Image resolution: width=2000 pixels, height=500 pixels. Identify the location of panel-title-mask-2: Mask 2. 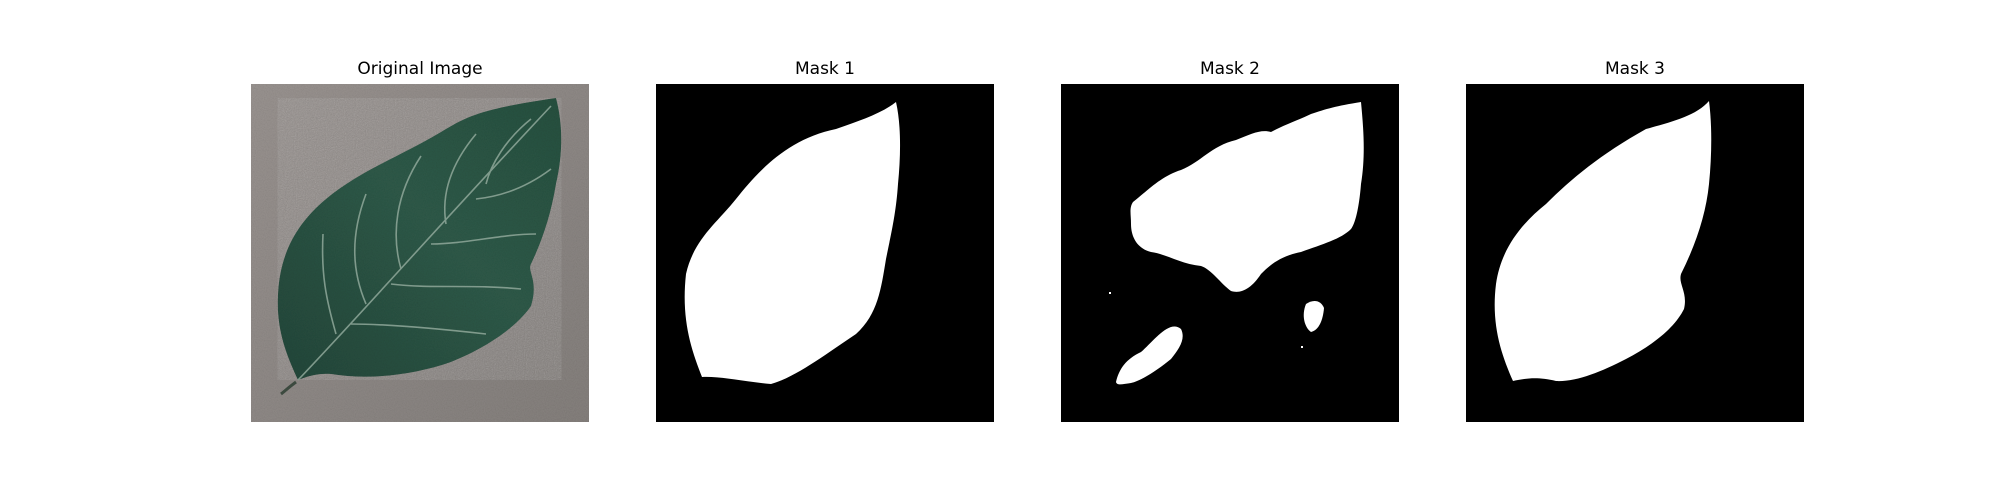
(1229, 69).